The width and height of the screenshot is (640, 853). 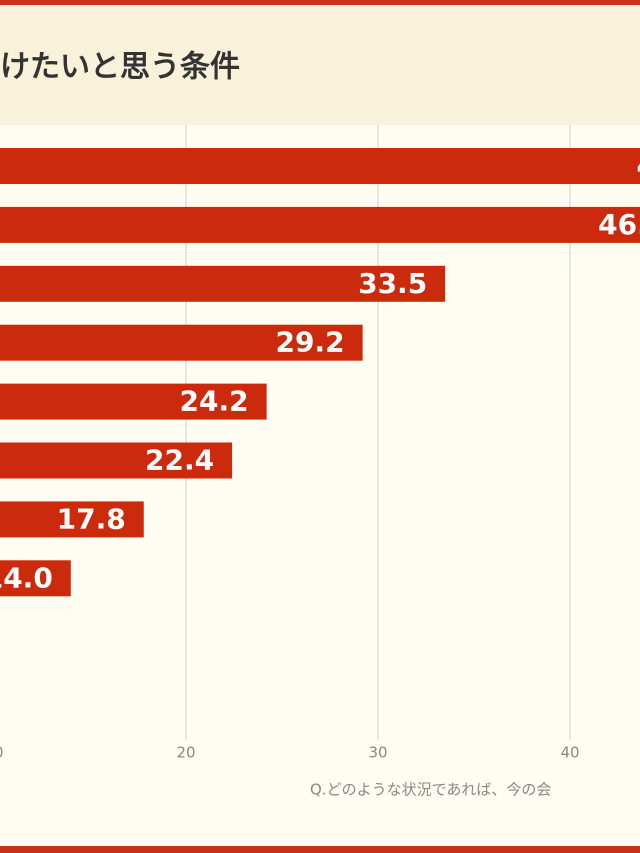 I want to click on bottom-rule, so click(x=320, y=849).